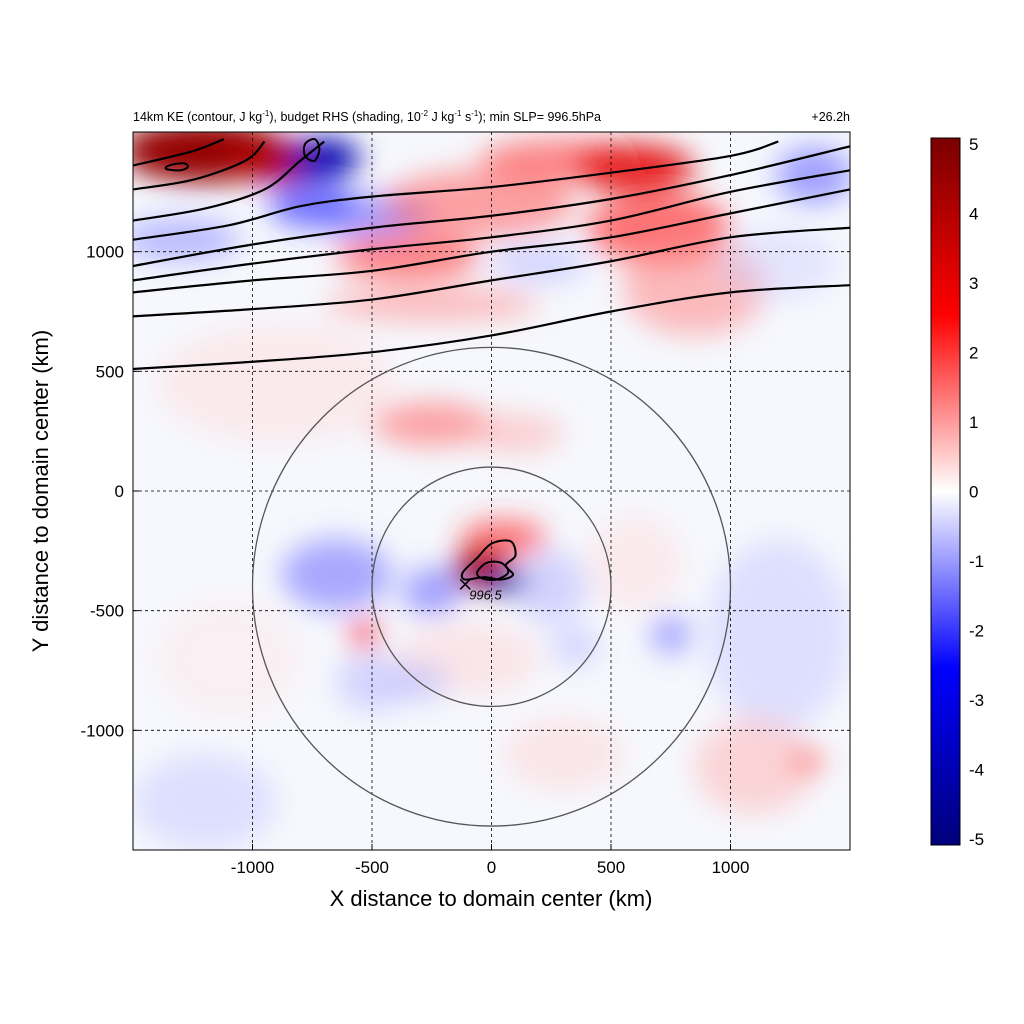  Describe the element at coordinates (973, 353) in the screenshot. I see `colorbar-tick-label: 2` at that location.